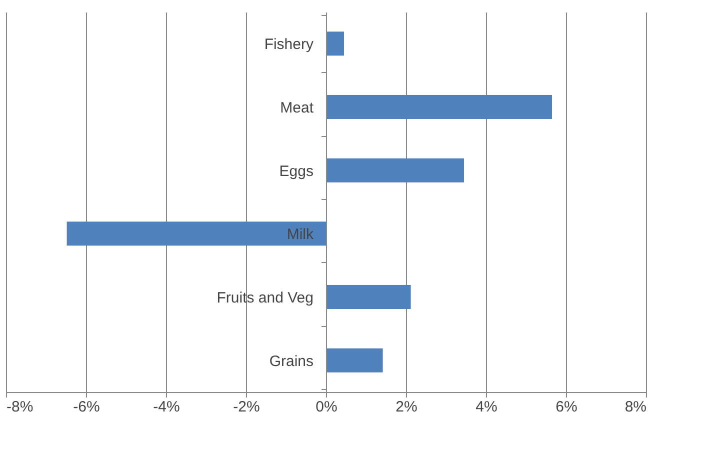 The image size is (727, 458). I want to click on x-tick-label: -8%, so click(20, 407).